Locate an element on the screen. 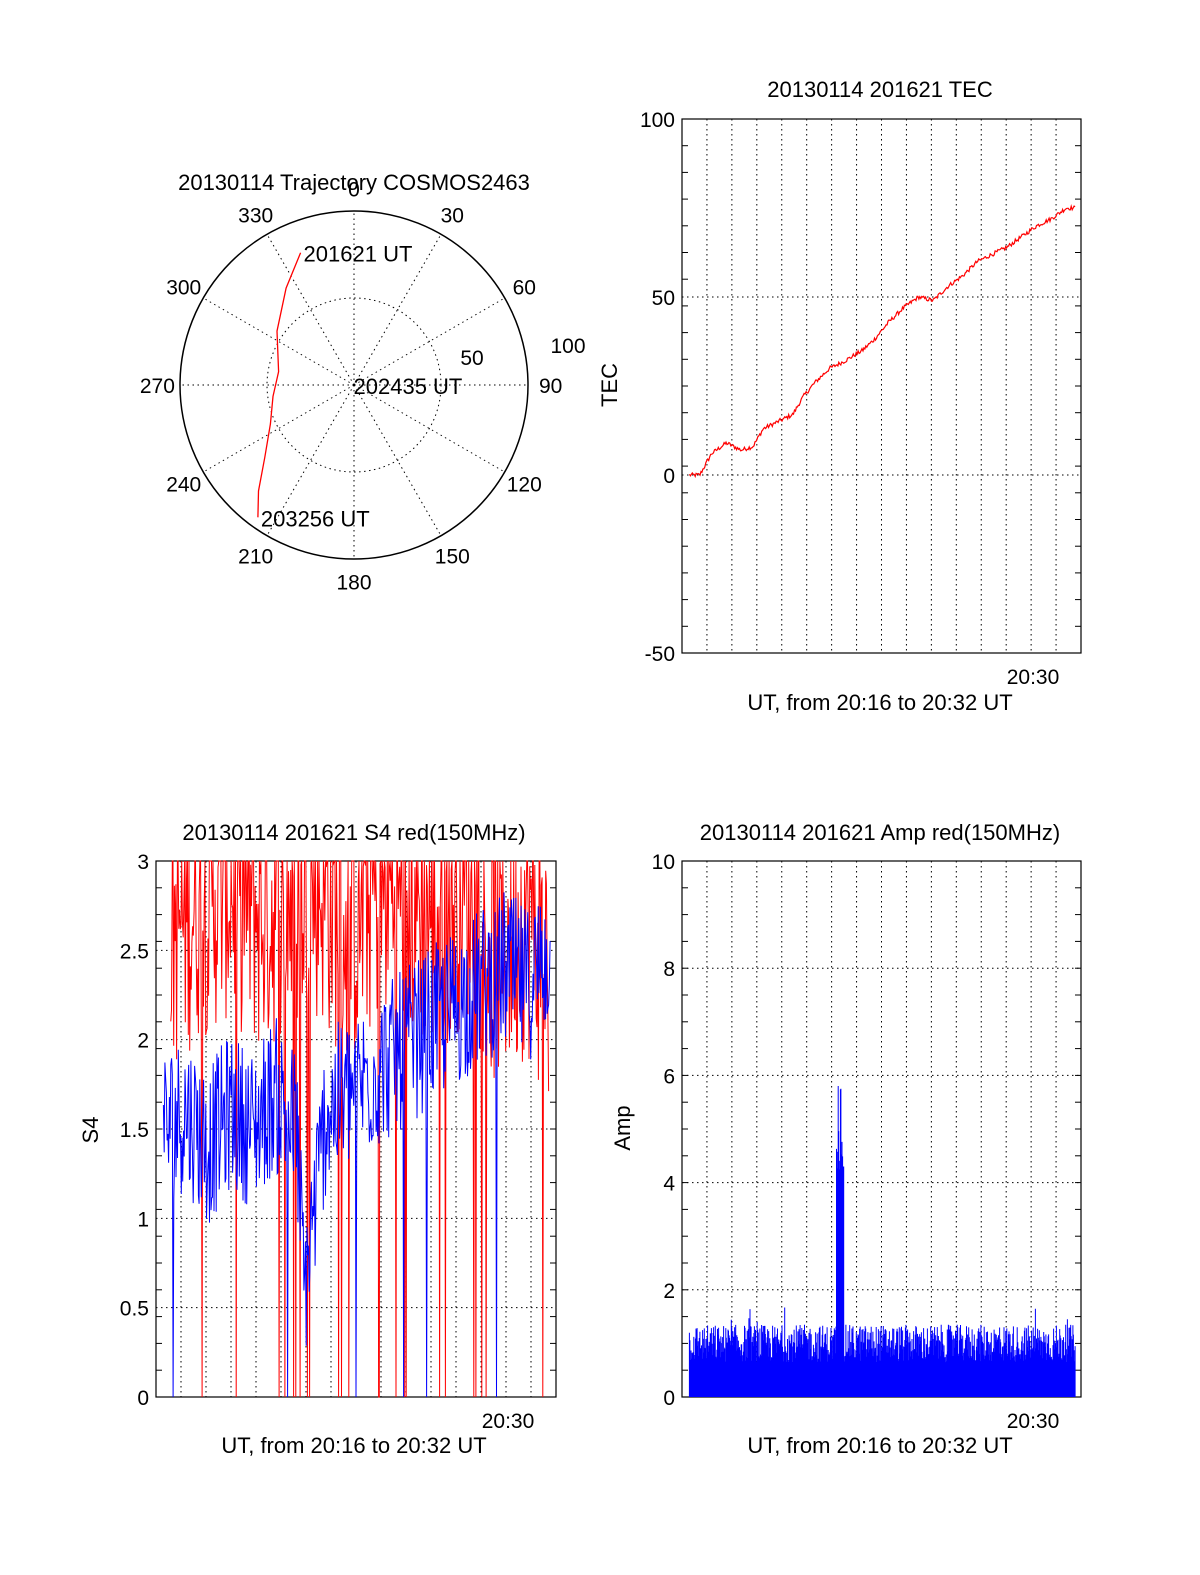 The height and width of the screenshot is (1575, 1200). polar-azimuth-labels: 0 30 60 90 120 150 180 210 240 270 300 330 50 100 is located at coordinates (363, 386).